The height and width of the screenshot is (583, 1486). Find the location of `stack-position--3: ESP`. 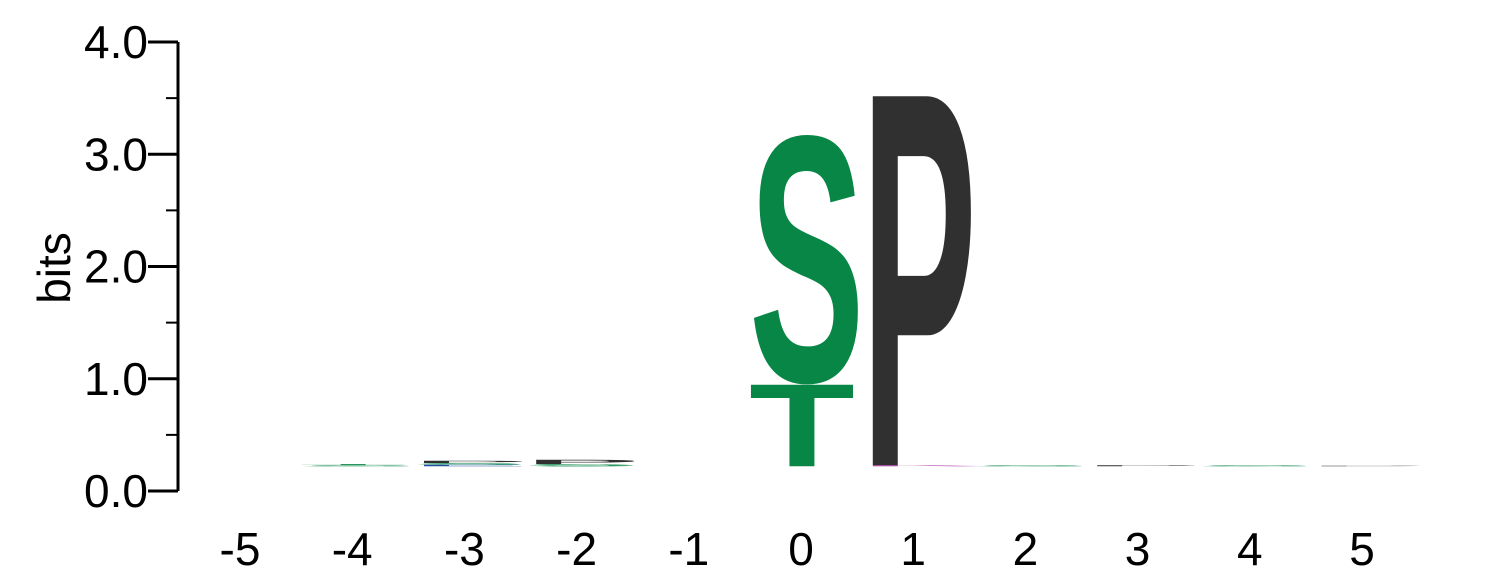

stack-position--3: ESP is located at coordinates (470, 463).